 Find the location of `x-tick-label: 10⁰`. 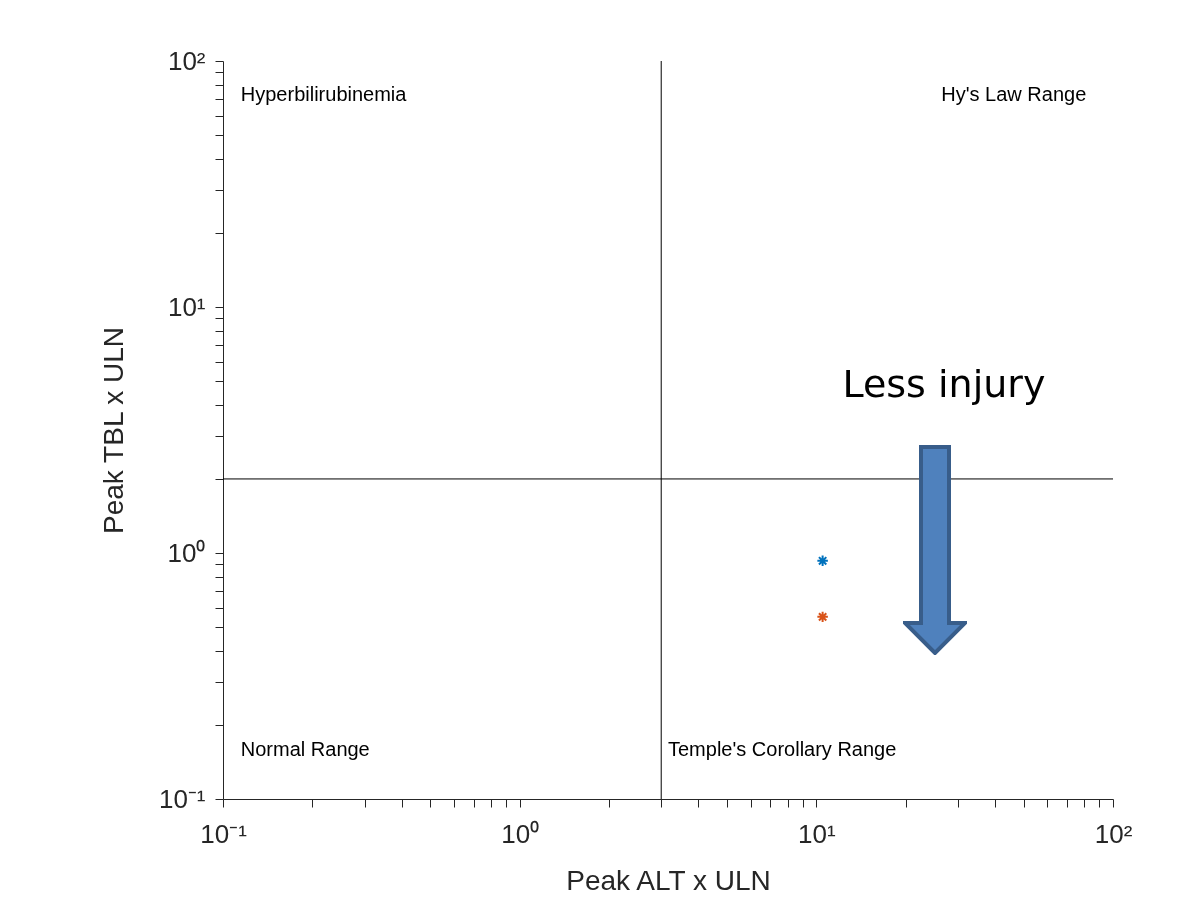

x-tick-label: 10⁰ is located at coordinates (520, 833).